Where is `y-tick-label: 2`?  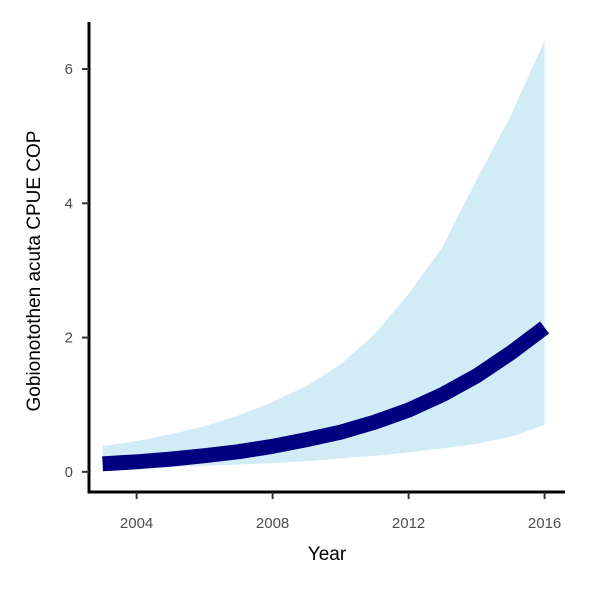
y-tick-label: 2 is located at coordinates (69, 338).